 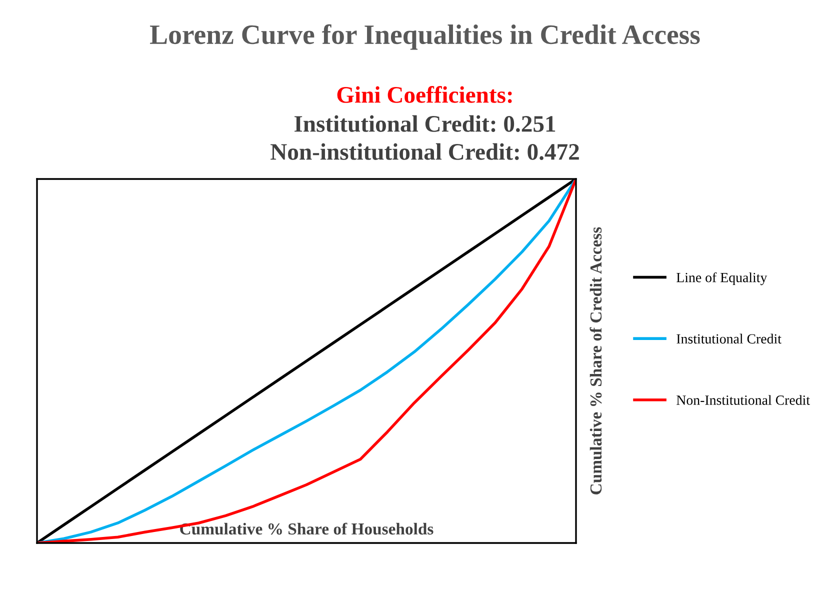 What do you see at coordinates (307, 528) in the screenshot?
I see `x-axis-title: Cumulative % Share of Households` at bounding box center [307, 528].